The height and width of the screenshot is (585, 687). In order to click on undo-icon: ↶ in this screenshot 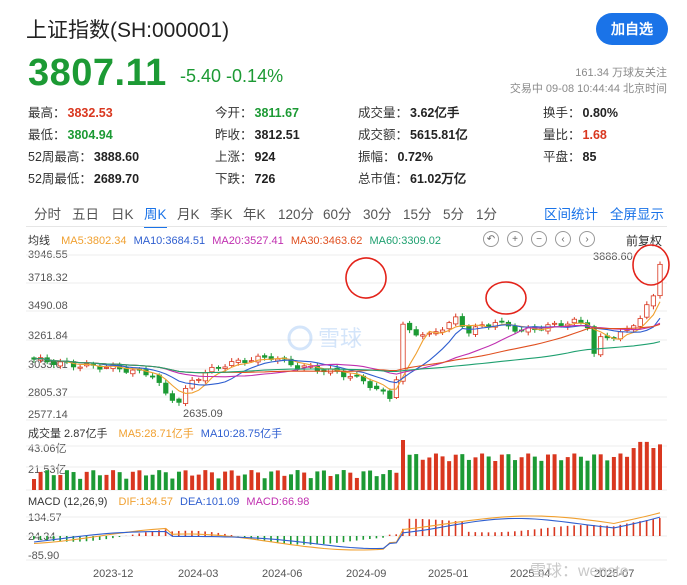, I will do `click(491, 239)`.